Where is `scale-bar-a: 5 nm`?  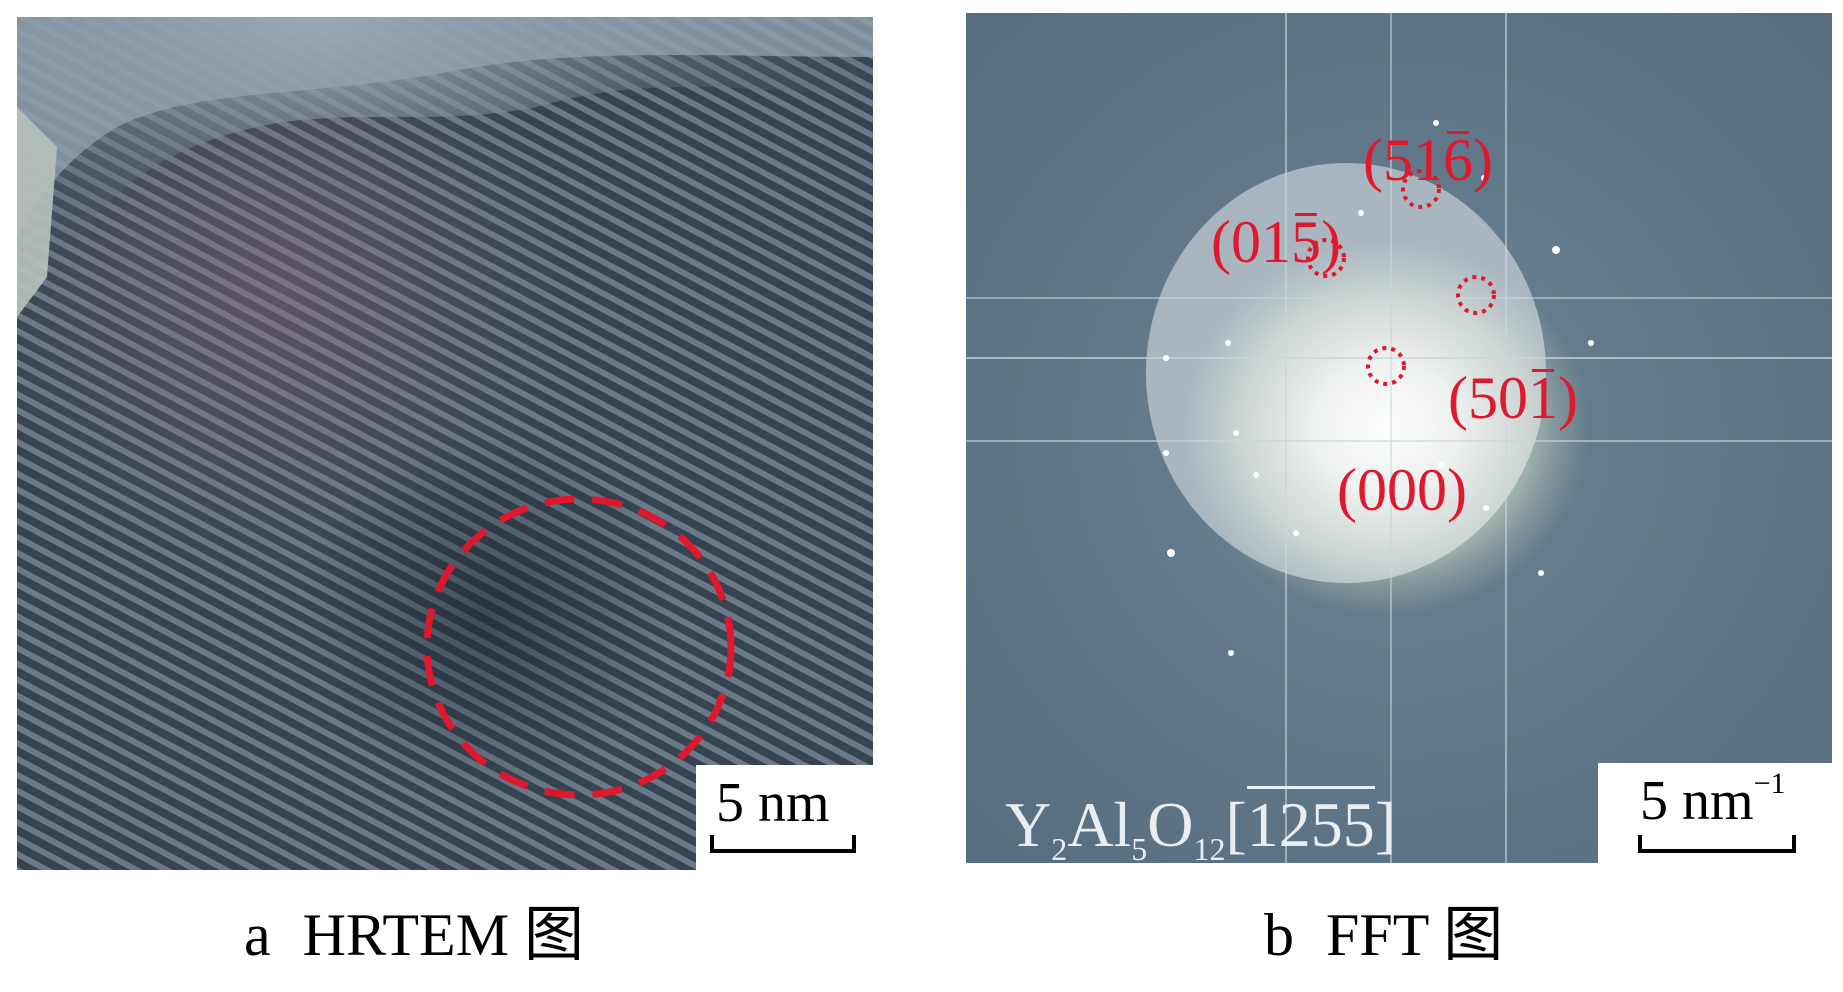
scale-bar-a: 5 nm is located at coordinates (784, 819).